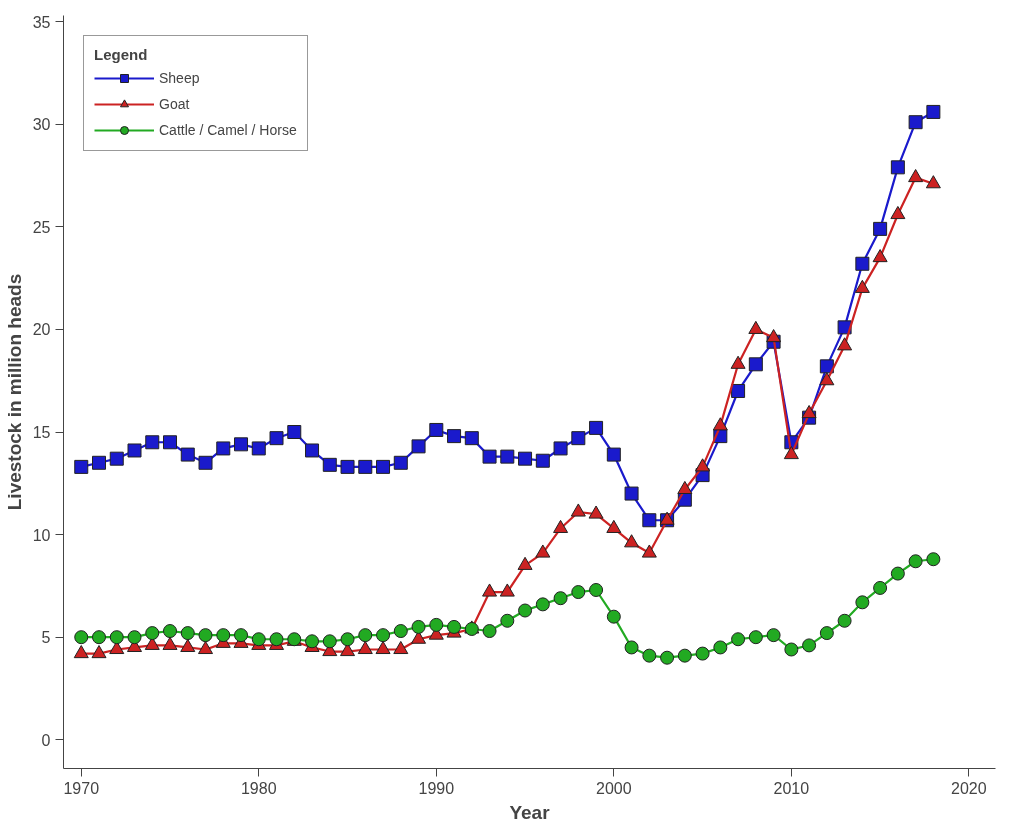 The height and width of the screenshot is (830, 1026). What do you see at coordinates (41, 330) in the screenshot?
I see `y-tick-label: 20` at bounding box center [41, 330].